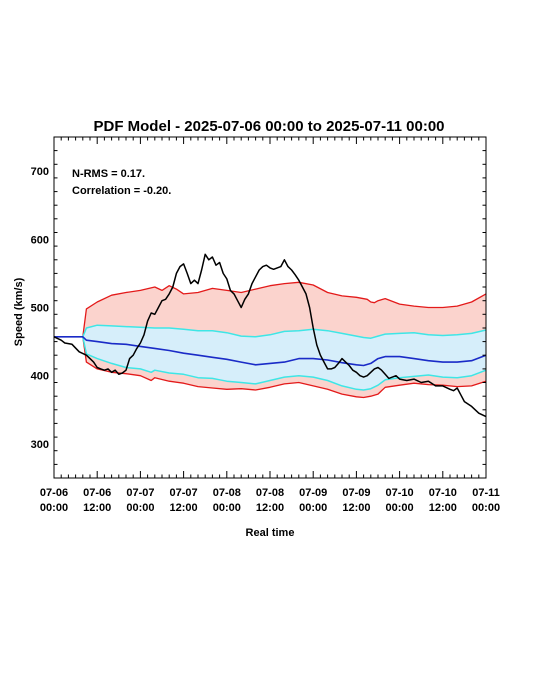  Describe the element at coordinates (270, 351) in the screenshot. I see `median-line` at that location.